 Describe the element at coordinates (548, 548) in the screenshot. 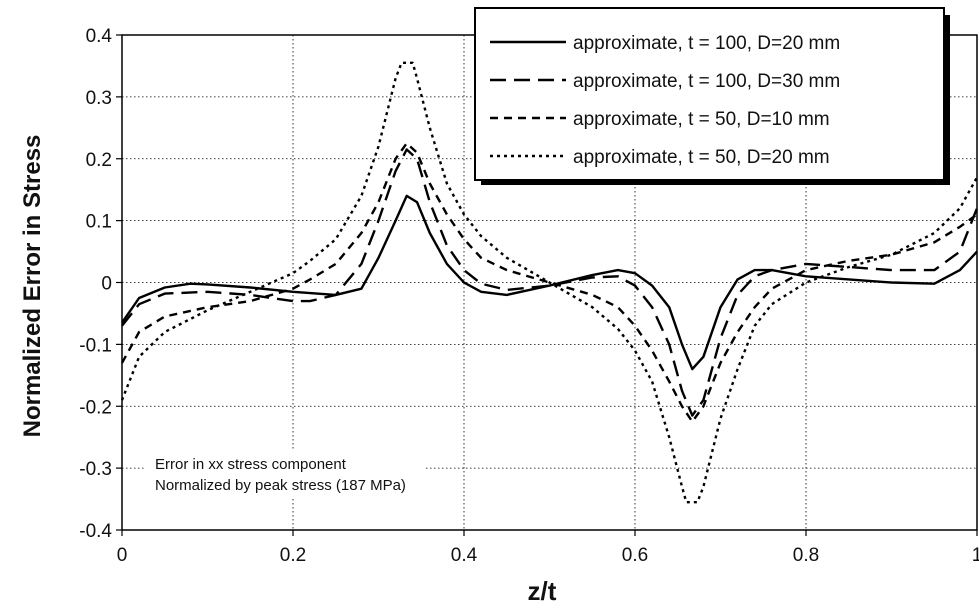

I see `x-axis-ticks: 0 0.2 0.4 0.6 0.8 1` at that location.